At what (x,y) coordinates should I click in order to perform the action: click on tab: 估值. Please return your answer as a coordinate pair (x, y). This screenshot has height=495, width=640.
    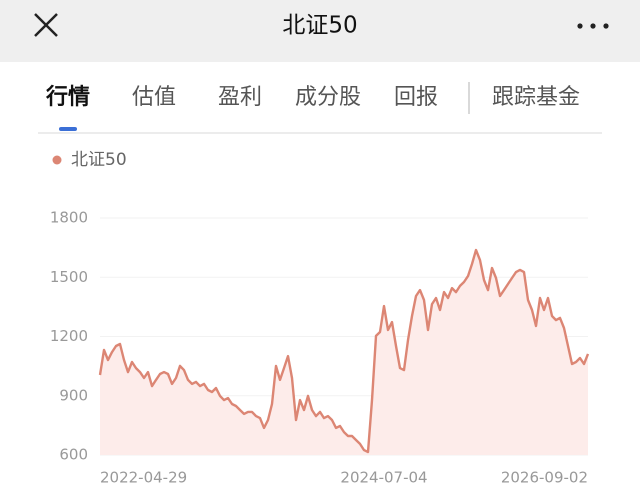
    Looking at the image, I should click on (154, 97).